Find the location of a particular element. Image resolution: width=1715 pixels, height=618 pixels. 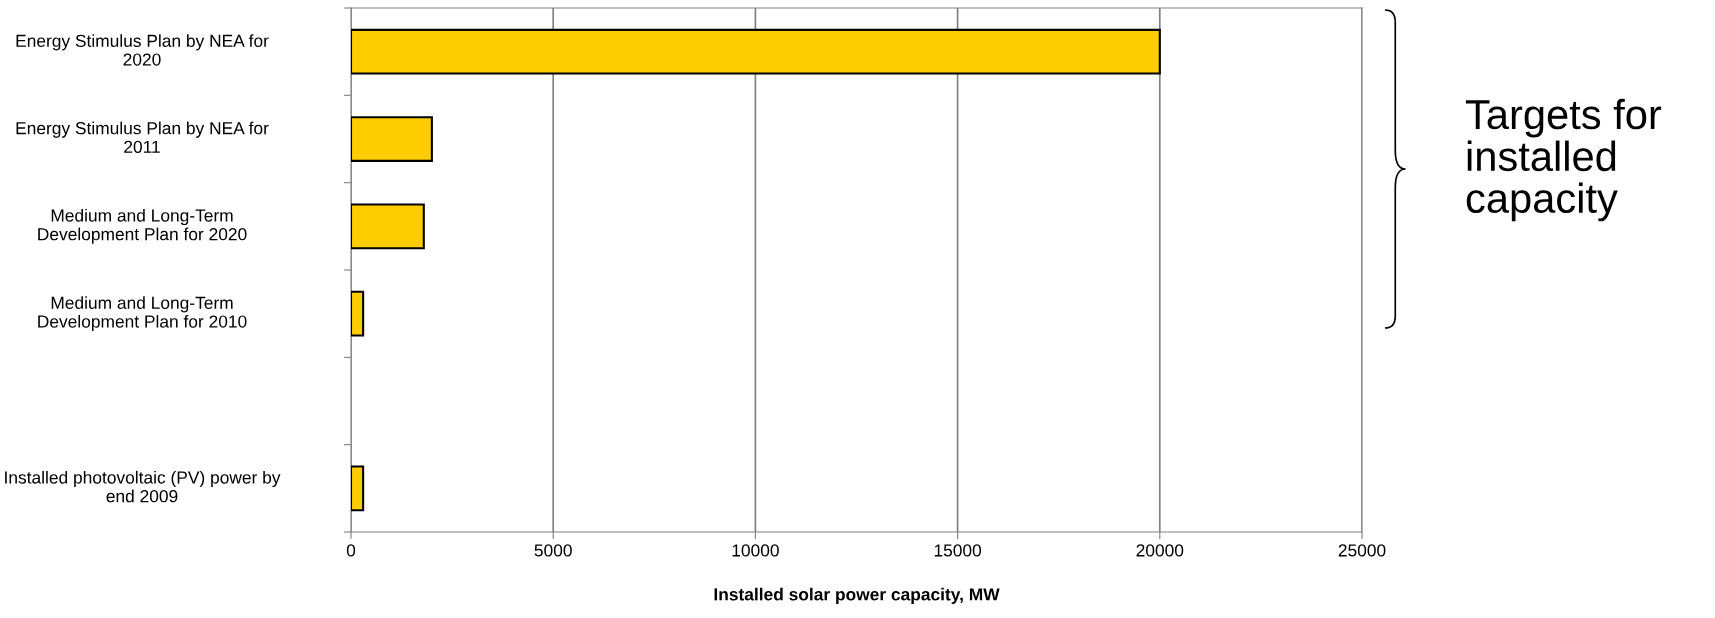

y-tick-label: Energy Stimulus Plan by NEA for 2020 is located at coordinates (142, 50).